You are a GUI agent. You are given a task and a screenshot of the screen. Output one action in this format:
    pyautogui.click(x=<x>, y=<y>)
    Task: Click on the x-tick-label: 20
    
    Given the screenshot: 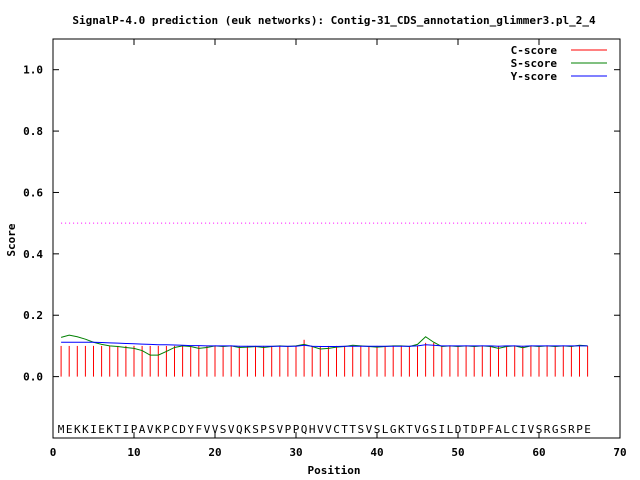 What is the action you would take?
    pyautogui.click(x=214, y=452)
    